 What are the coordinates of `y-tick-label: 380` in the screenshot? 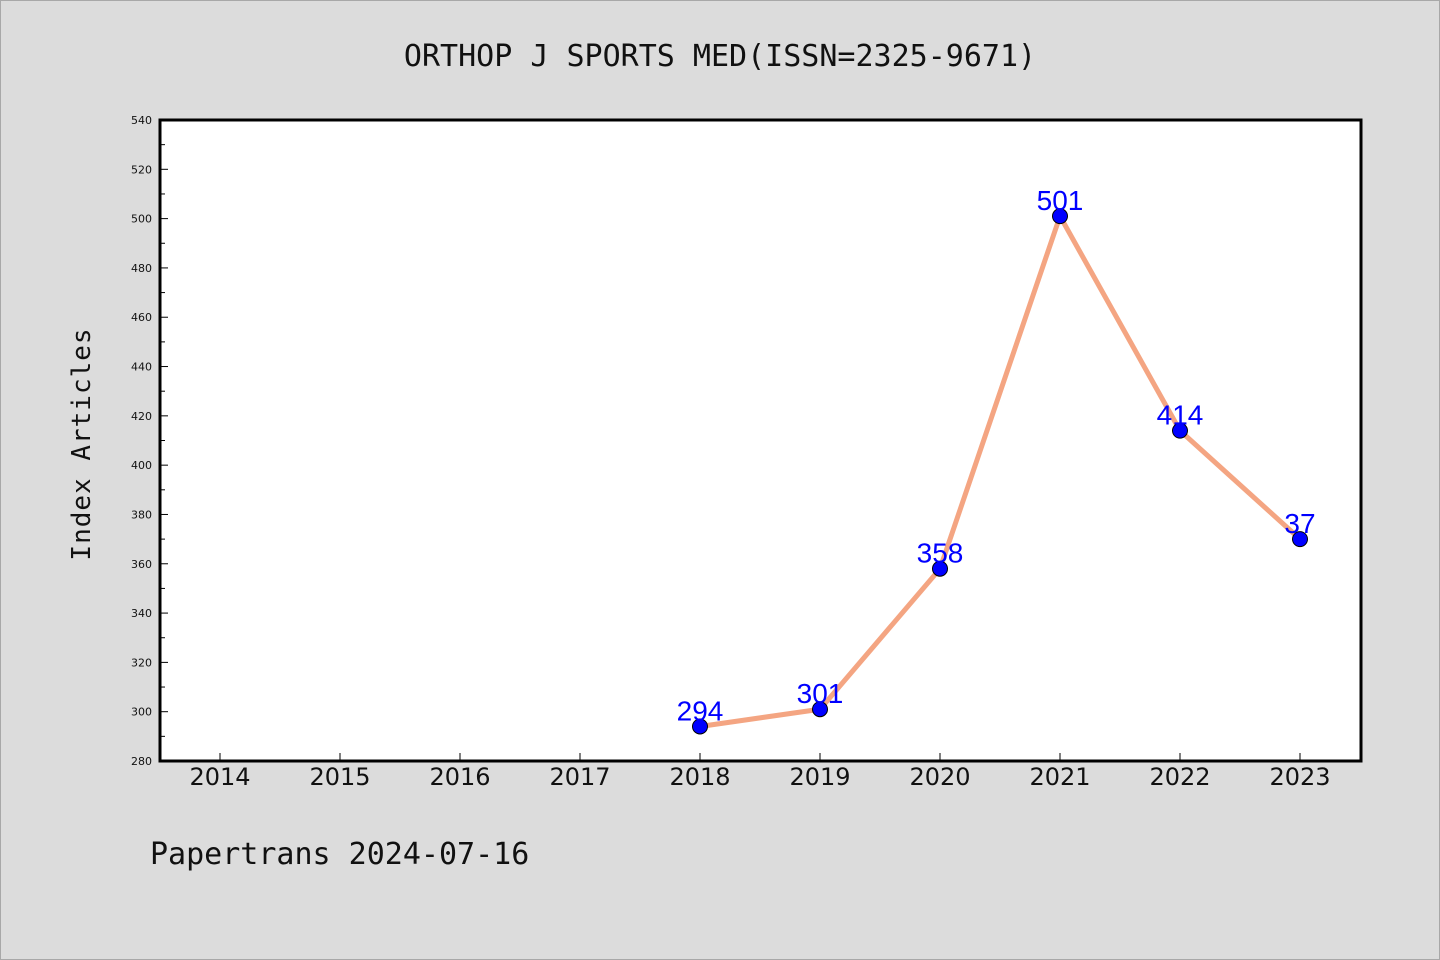 It's located at (141, 514).